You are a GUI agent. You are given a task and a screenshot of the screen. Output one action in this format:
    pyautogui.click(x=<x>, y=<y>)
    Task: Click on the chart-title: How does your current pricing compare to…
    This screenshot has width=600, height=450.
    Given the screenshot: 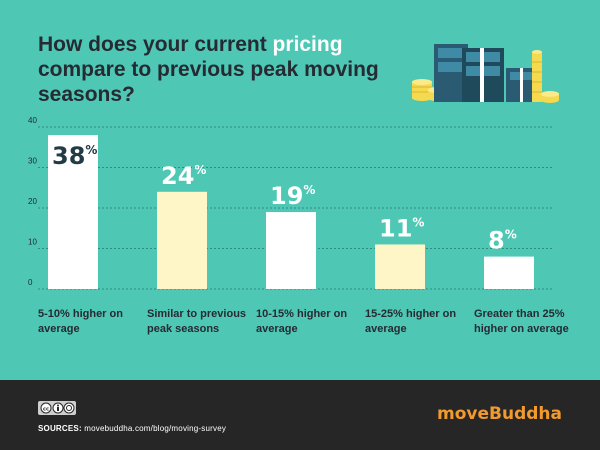 What is the action you would take?
    pyautogui.click(x=218, y=69)
    